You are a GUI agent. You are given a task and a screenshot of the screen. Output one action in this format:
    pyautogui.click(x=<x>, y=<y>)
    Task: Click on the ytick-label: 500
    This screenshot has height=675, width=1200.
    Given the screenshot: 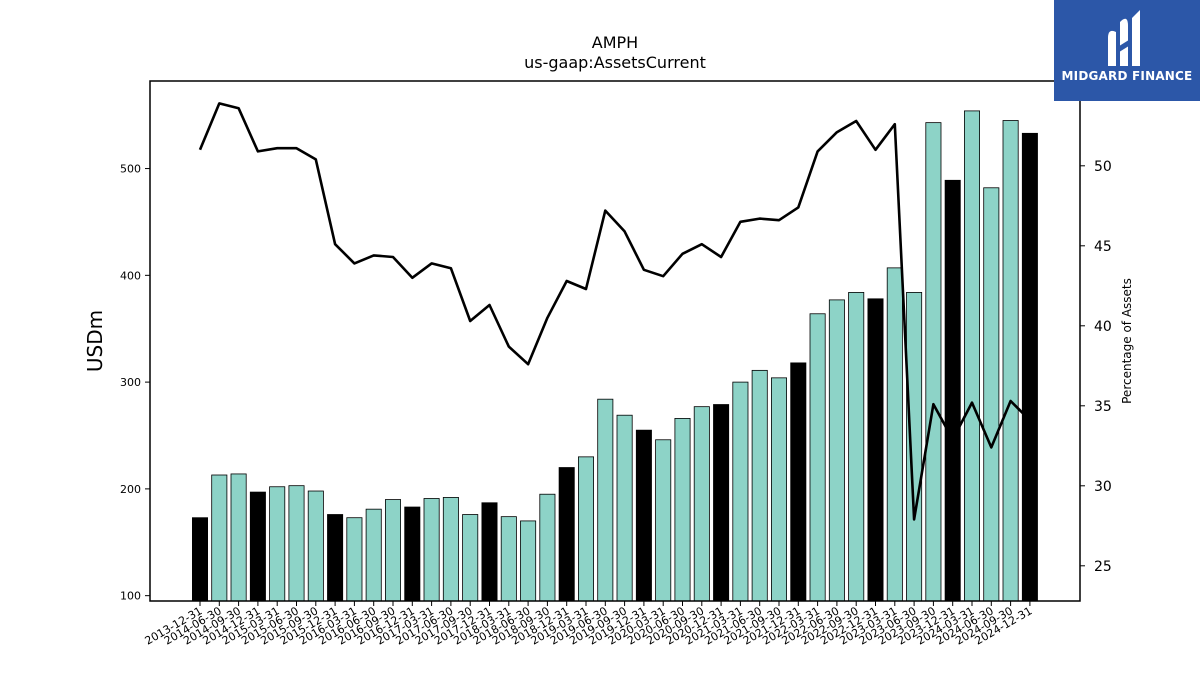 What is the action you would take?
    pyautogui.click(x=130, y=169)
    